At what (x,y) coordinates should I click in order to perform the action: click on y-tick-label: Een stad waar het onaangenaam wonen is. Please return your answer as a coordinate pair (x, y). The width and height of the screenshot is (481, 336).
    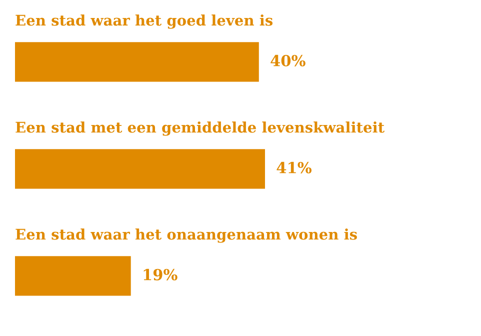
    Looking at the image, I should click on (186, 235).